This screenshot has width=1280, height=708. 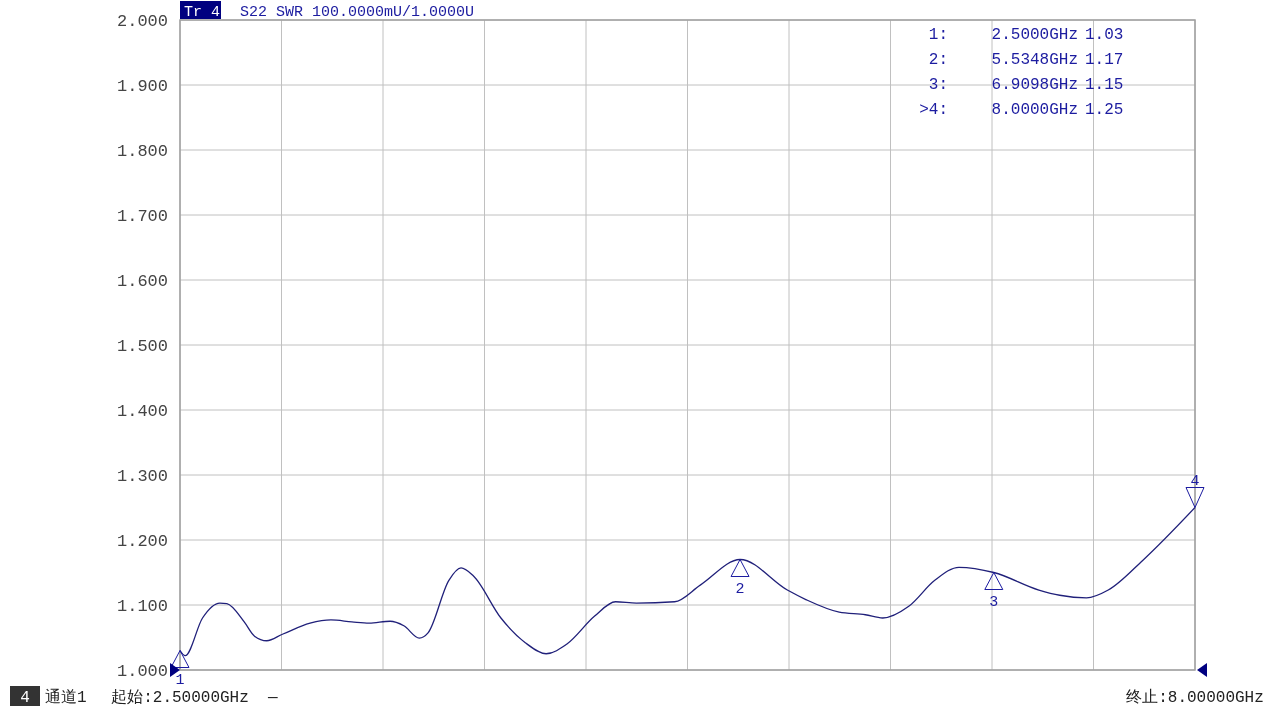 What do you see at coordinates (1195, 697) in the screenshot?
I see `x-tick-label: 终止:8.00000GHz` at bounding box center [1195, 697].